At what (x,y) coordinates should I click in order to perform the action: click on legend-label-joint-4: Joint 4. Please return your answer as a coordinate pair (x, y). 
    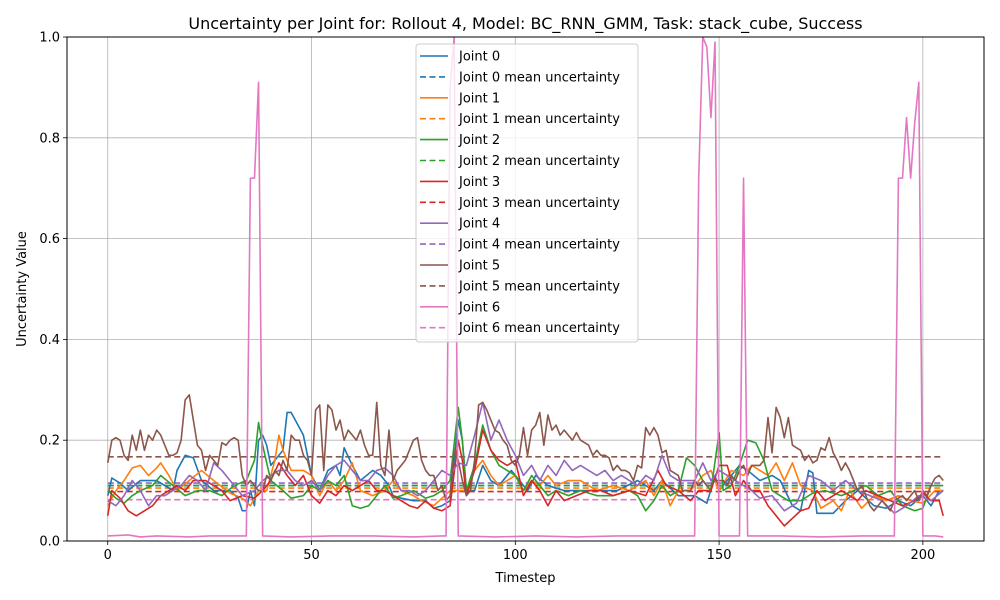
    Looking at the image, I should click on (479, 224).